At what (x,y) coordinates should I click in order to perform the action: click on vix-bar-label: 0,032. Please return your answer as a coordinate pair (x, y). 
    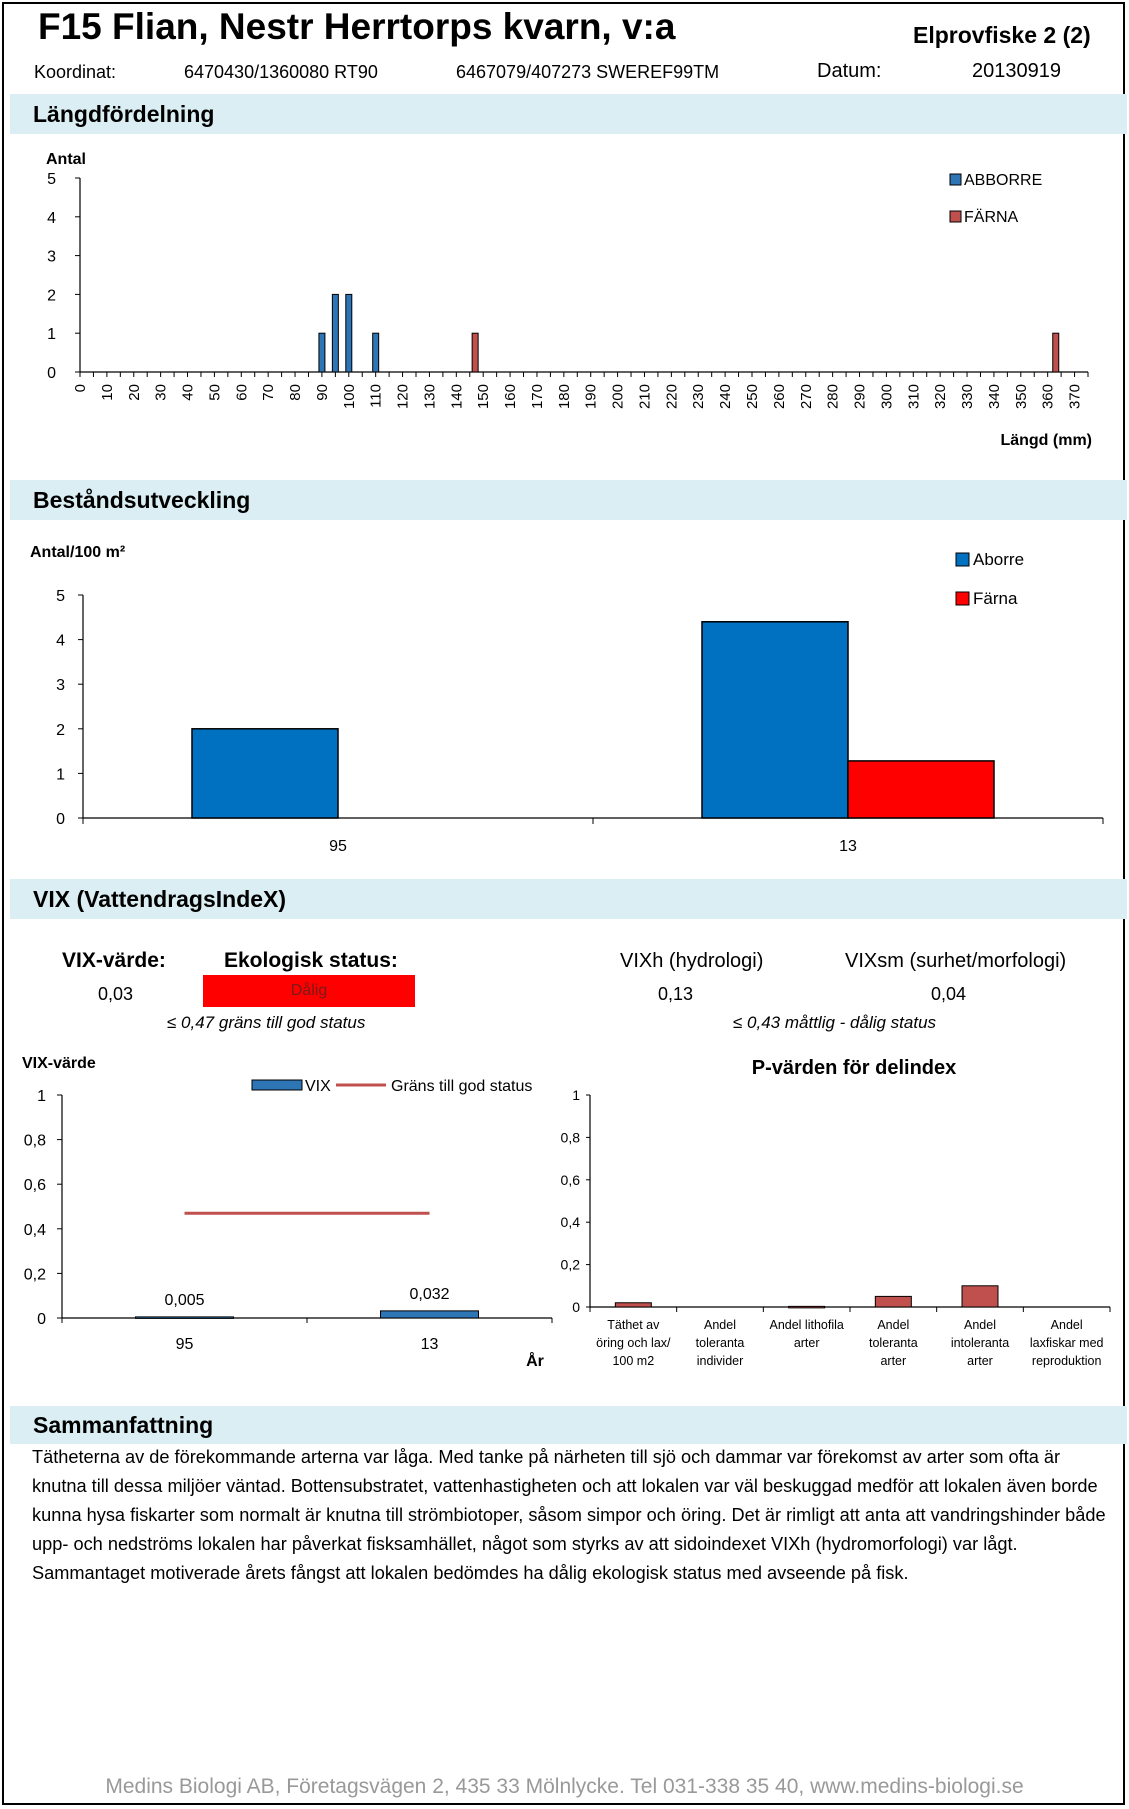
    Looking at the image, I should click on (429, 1294).